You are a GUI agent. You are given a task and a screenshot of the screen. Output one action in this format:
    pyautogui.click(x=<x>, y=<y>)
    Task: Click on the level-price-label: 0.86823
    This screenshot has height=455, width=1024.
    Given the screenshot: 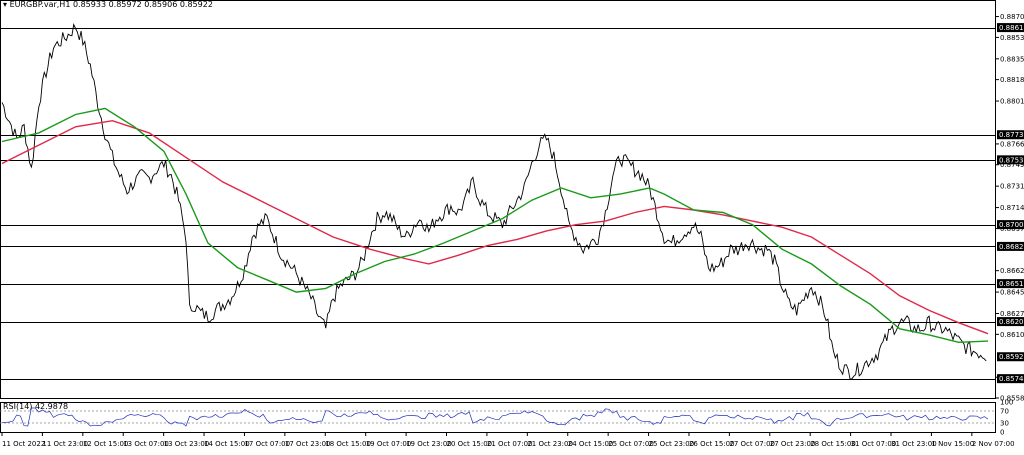 What is the action you would take?
    pyautogui.click(x=1011, y=247)
    